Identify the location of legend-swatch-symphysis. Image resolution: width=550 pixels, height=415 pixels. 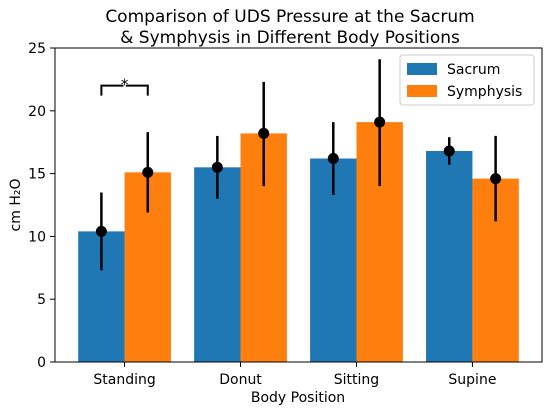
(422, 91).